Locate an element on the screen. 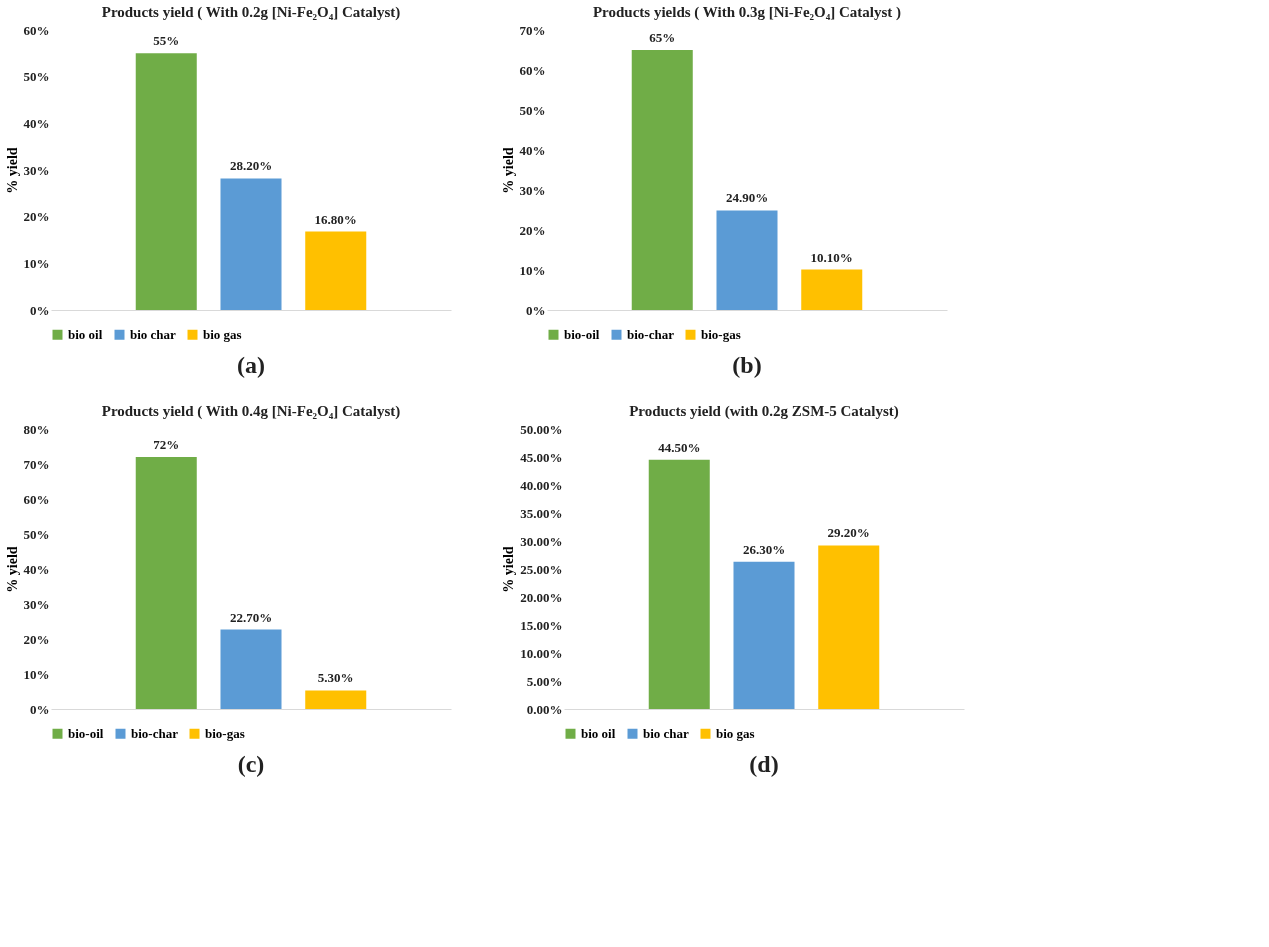  text: (d) is located at coordinates (764, 764).